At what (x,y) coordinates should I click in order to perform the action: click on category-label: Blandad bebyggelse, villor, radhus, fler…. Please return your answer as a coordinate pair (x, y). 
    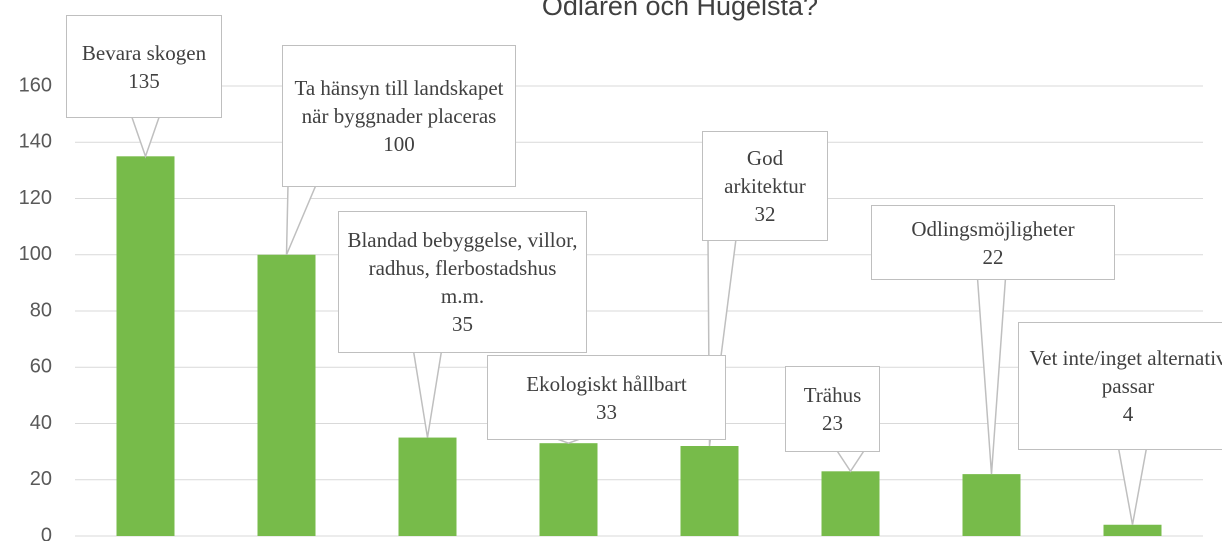
    Looking at the image, I should click on (462, 268).